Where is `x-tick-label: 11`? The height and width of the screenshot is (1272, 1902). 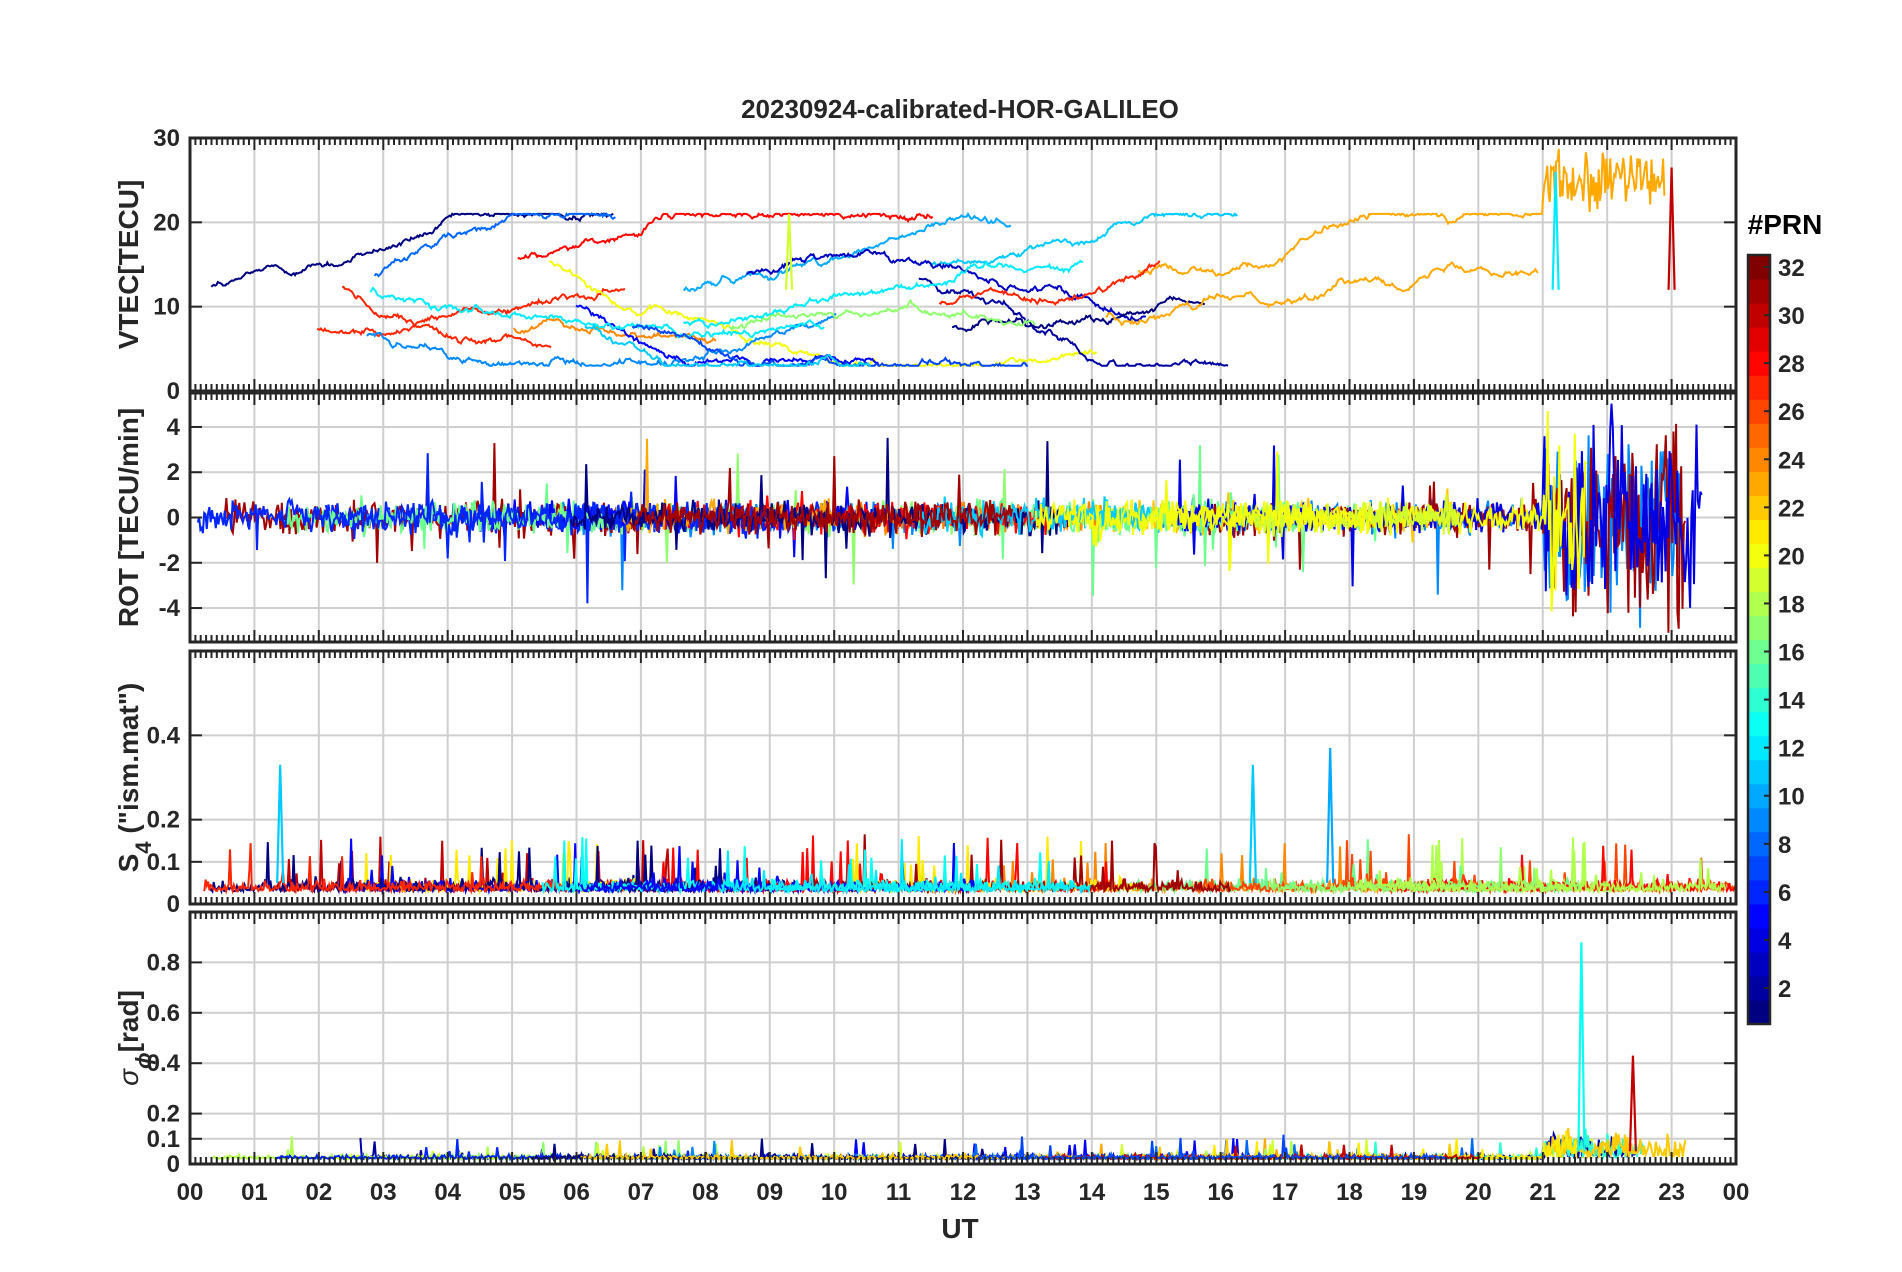 x-tick-label: 11 is located at coordinates (898, 1192).